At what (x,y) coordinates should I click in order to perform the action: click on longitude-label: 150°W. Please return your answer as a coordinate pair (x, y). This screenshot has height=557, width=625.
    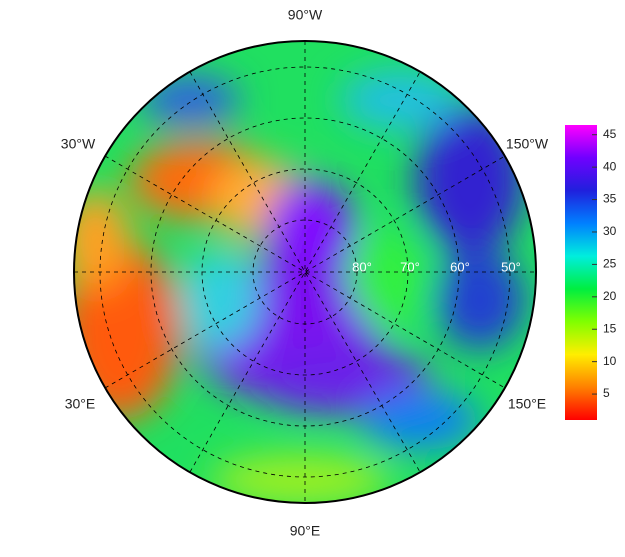
    Looking at the image, I should click on (527, 144).